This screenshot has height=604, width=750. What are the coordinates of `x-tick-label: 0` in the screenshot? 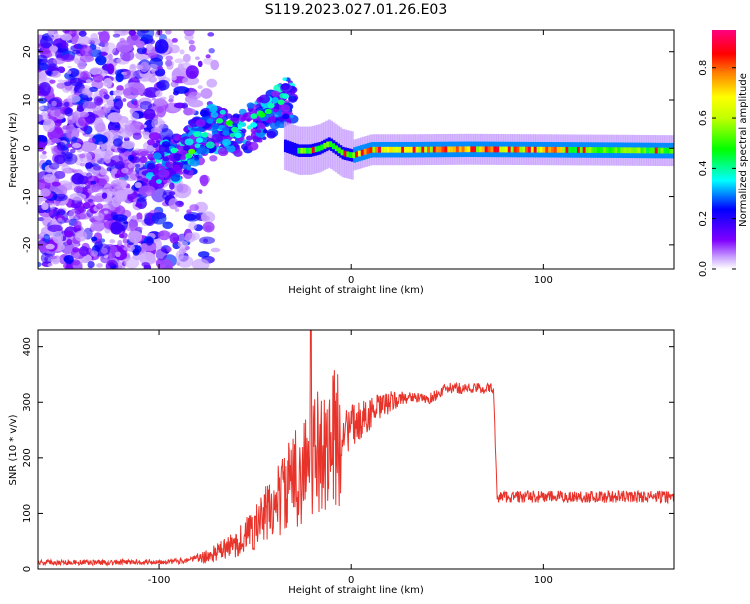 It's located at (351, 580).